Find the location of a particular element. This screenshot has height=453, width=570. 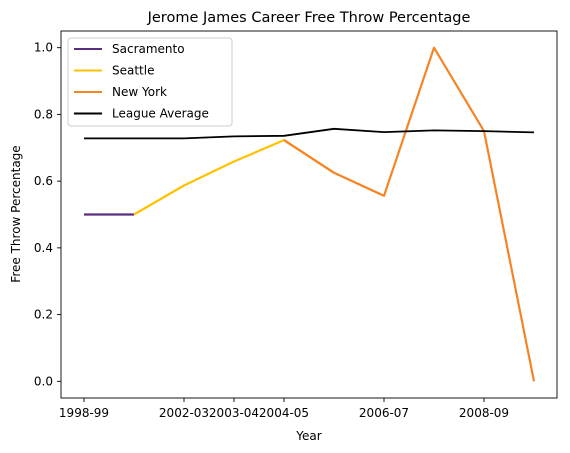

x-tick-label: 1998-99 is located at coordinates (84, 413).